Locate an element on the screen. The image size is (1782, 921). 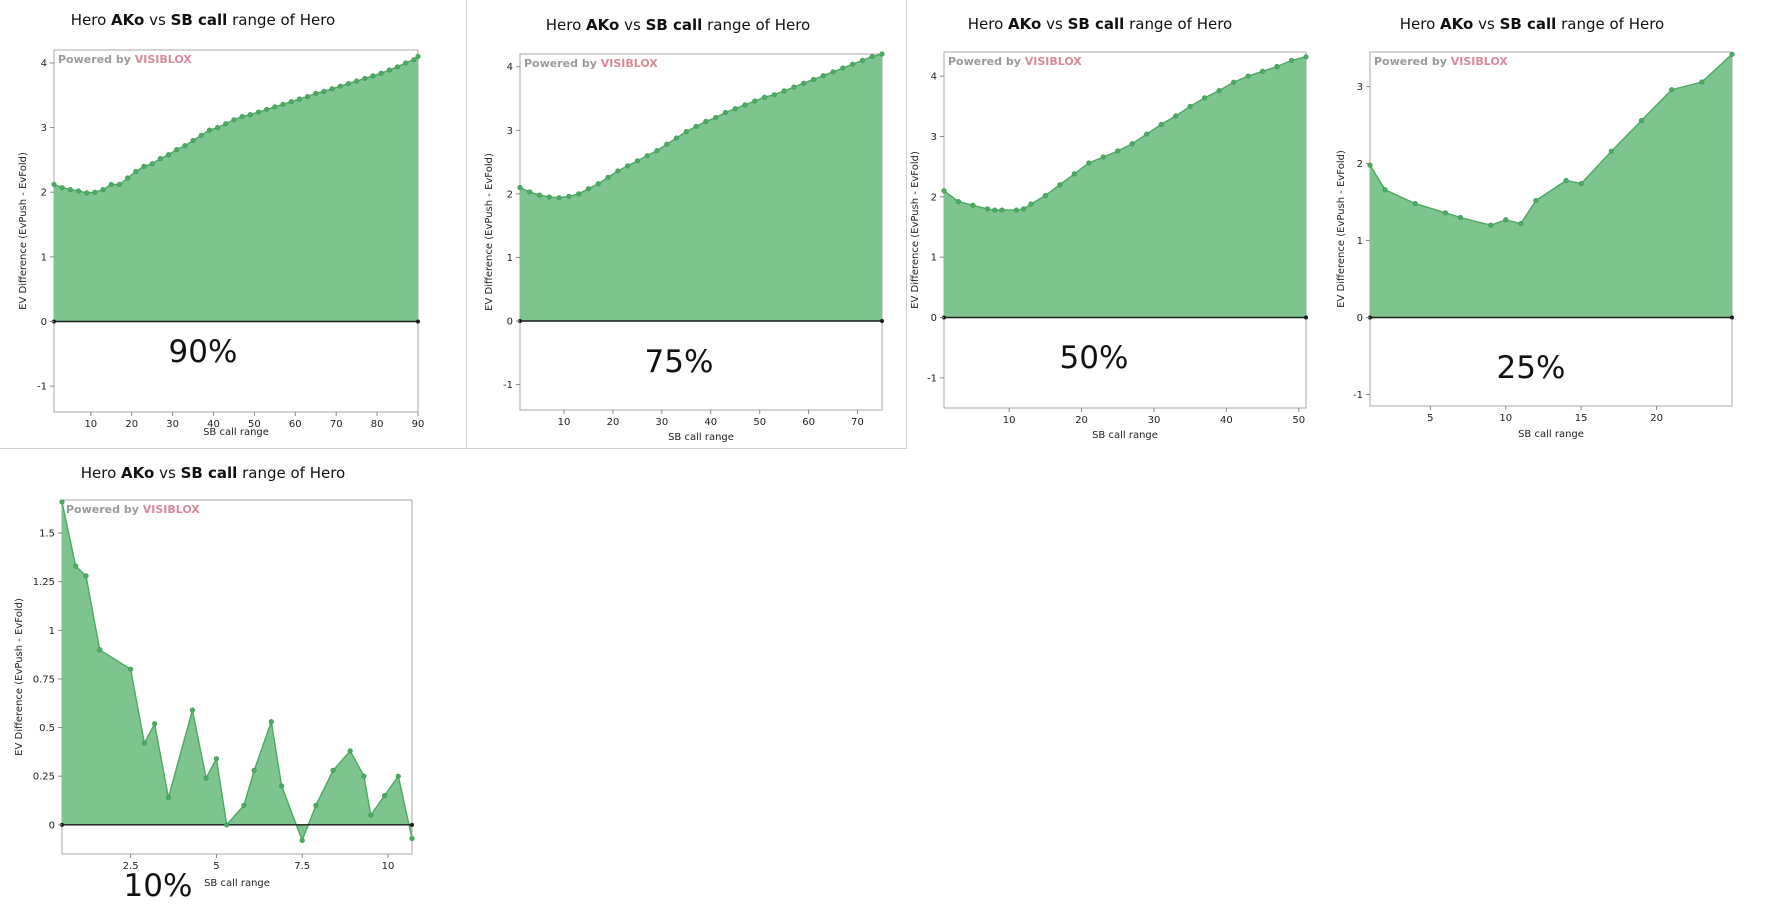
x-tick-label: 5 is located at coordinates (216, 866).